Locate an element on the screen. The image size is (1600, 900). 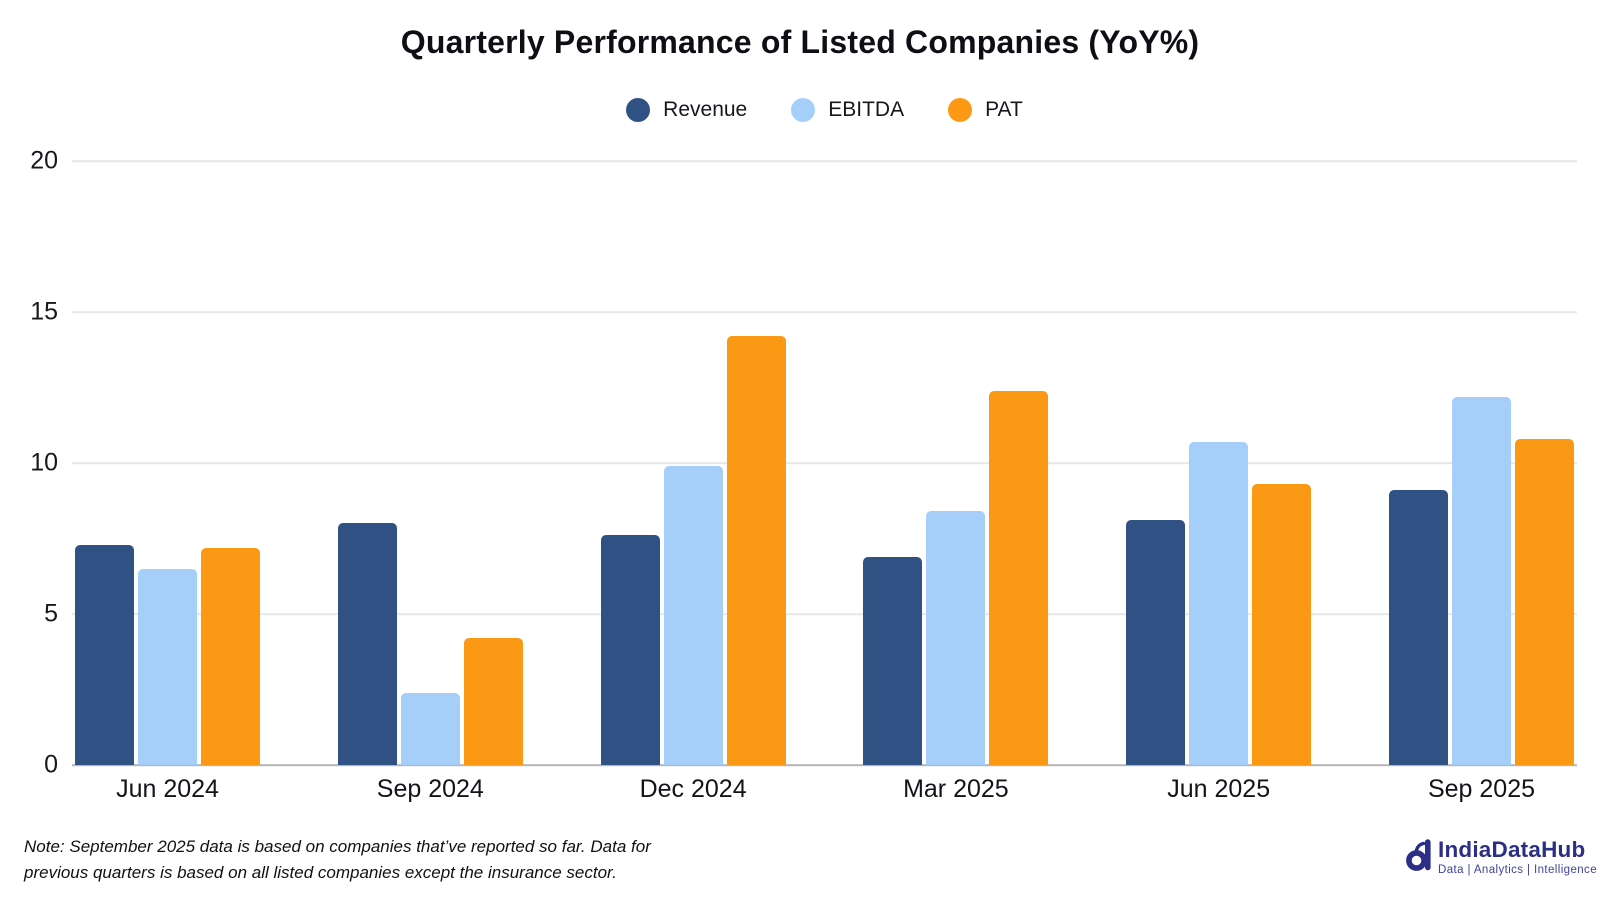
legend-label-revenue: Revenue is located at coordinates (705, 109).